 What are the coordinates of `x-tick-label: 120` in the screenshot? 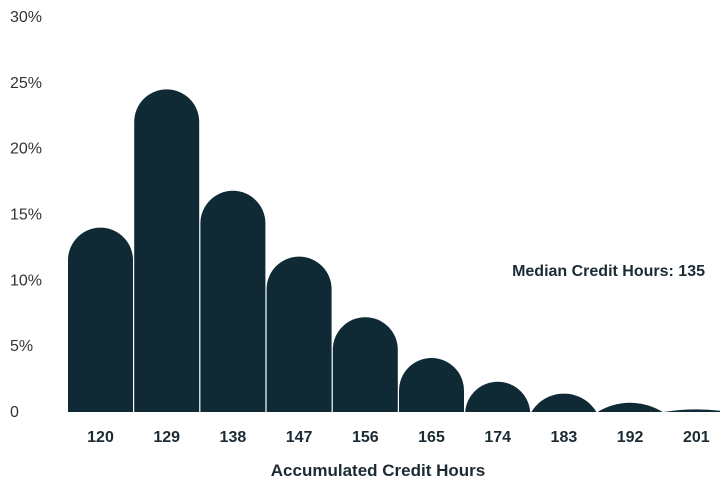 It's located at (100, 437).